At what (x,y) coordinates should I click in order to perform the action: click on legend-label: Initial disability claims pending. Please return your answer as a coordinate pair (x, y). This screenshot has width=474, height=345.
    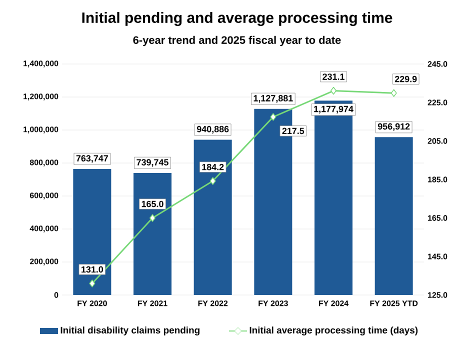
    Looking at the image, I should click on (130, 331).